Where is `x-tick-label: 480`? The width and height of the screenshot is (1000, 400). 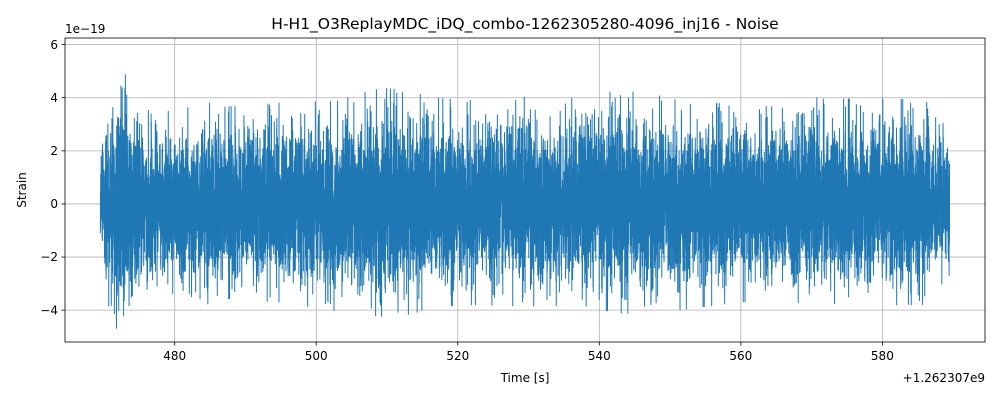
x-tick-label: 480 is located at coordinates (174, 356).